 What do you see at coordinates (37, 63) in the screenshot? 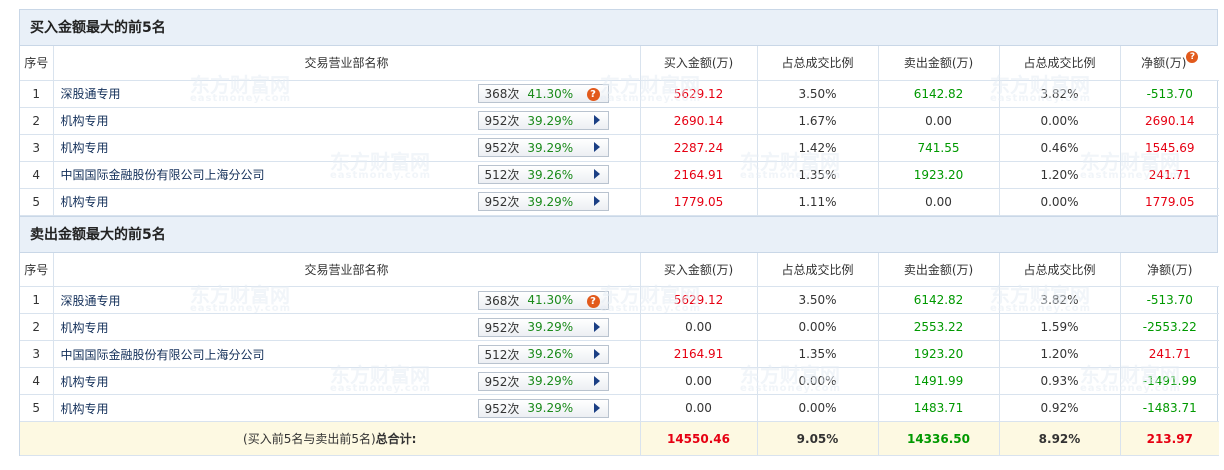
I see `col-no: 序号` at bounding box center [37, 63].